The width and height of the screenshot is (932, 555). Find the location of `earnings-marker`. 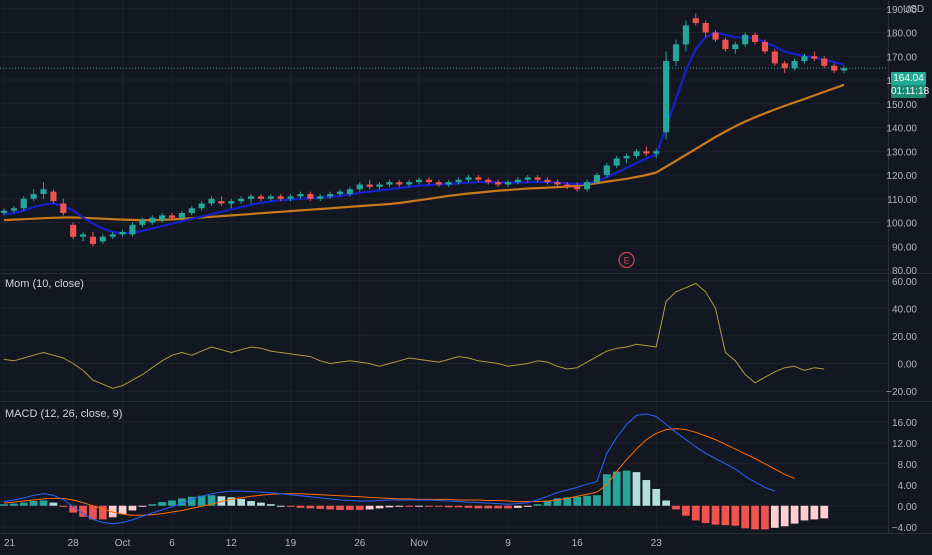

earnings-marker is located at coordinates (626, 260).